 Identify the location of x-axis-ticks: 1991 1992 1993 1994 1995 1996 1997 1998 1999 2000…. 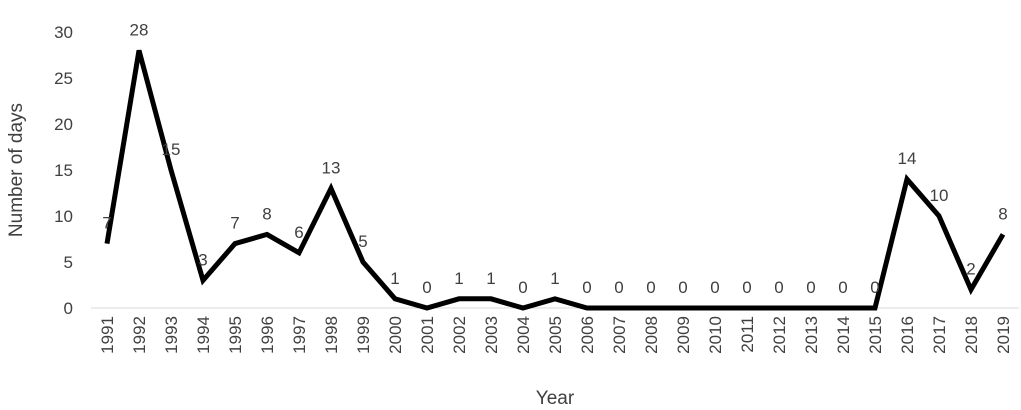
(555, 335).